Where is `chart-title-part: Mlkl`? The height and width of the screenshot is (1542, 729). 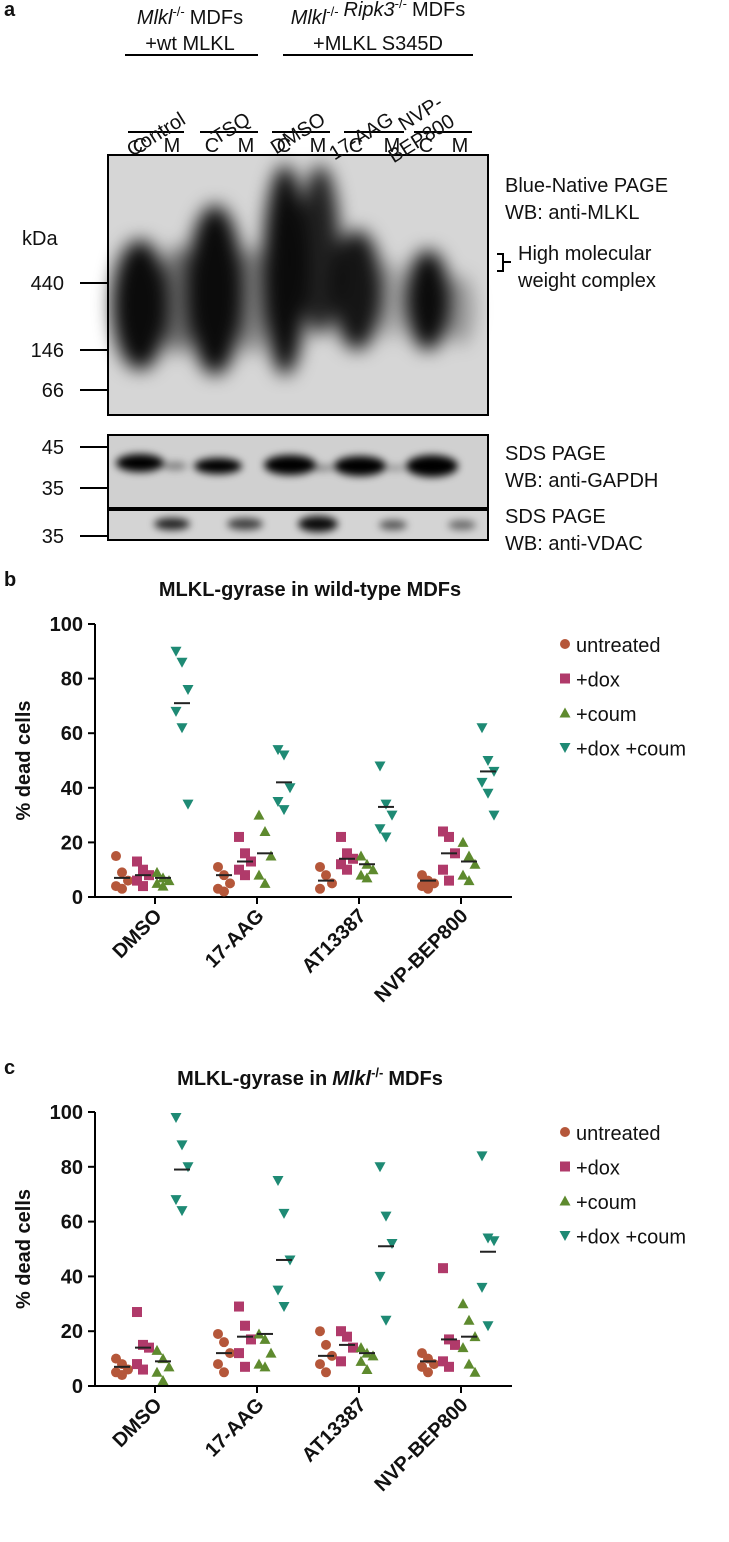 chart-title-part: Mlkl is located at coordinates (351, 1079).